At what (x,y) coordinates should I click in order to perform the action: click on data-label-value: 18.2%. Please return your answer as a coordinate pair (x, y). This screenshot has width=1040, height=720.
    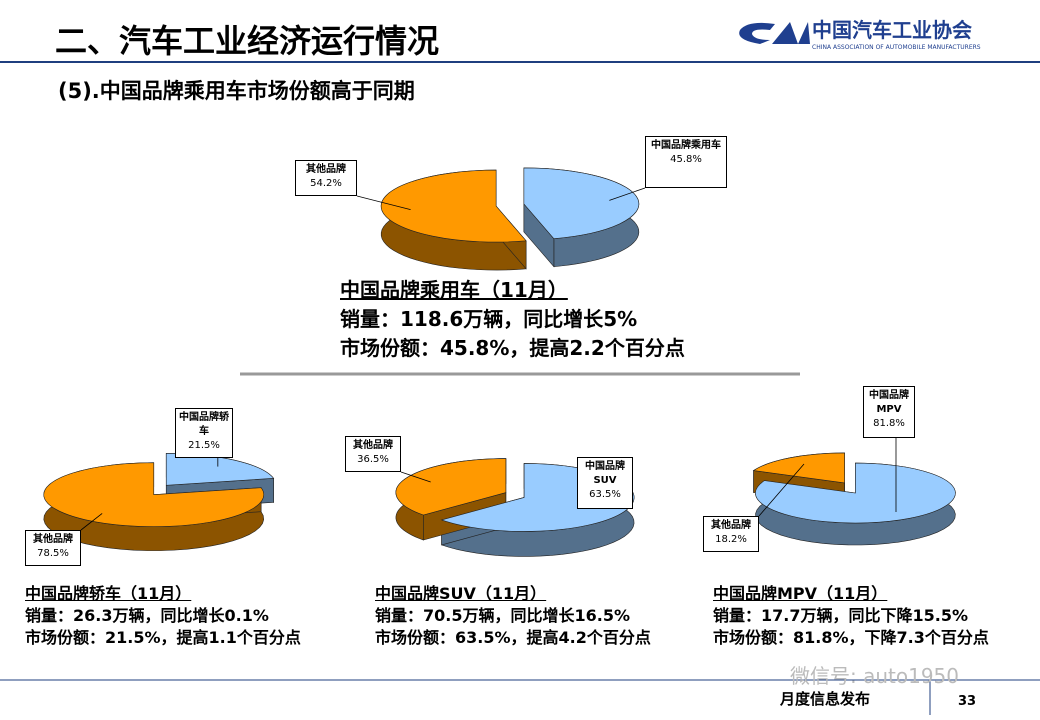
    Looking at the image, I should click on (731, 539).